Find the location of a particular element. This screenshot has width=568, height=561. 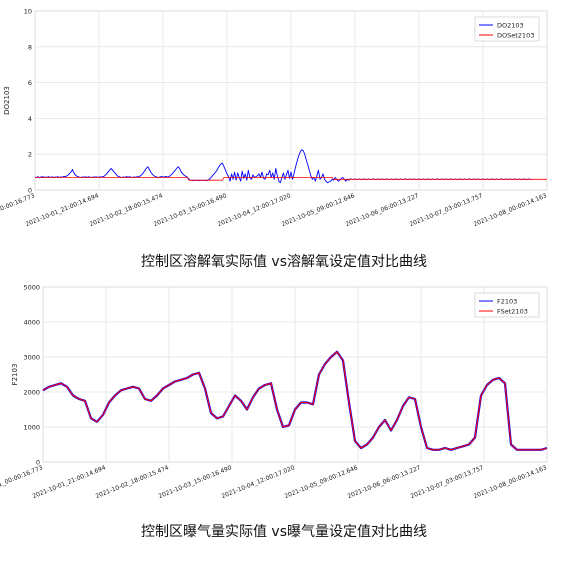

do-chart-caption: 控制区溶解氧实际值 vs溶解氧设定值对比曲线 is located at coordinates (284, 262).